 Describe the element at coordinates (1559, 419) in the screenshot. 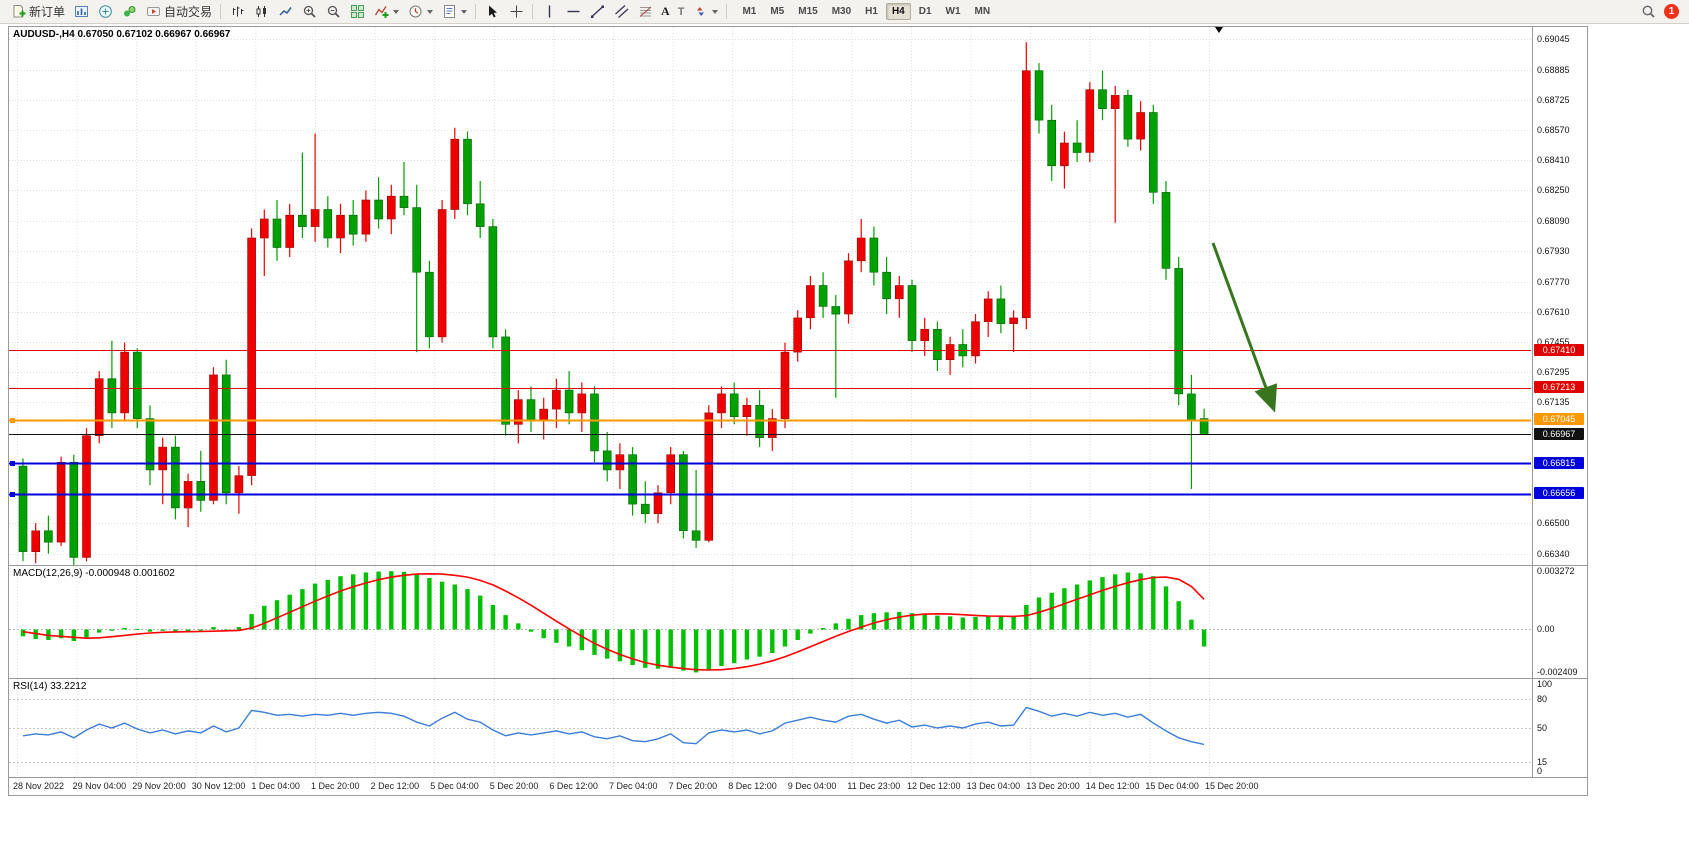

I see `price-badge-0.67045: 0.67045` at that location.